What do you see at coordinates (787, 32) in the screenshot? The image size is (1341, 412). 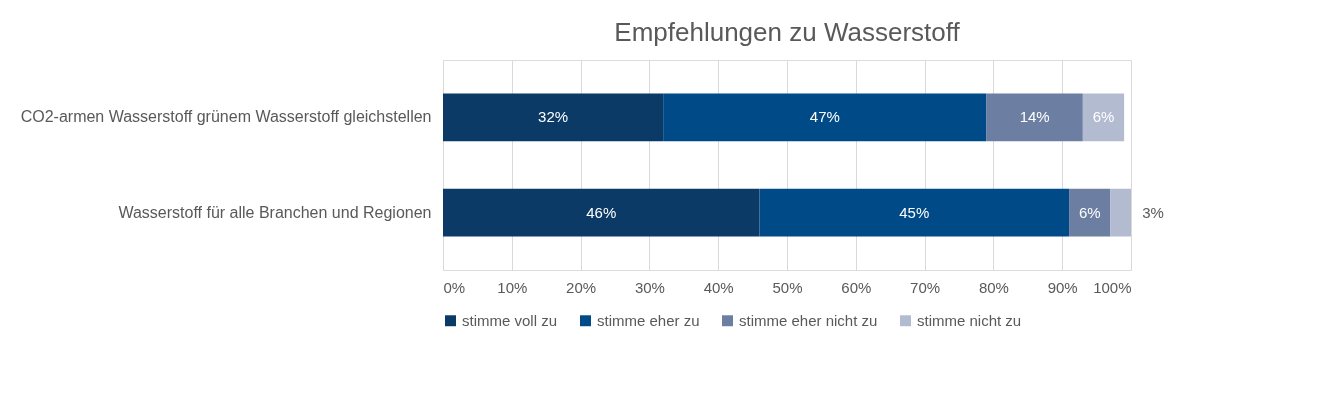 I see `chart-title: Empfehlungen zu Wasserstoff` at bounding box center [787, 32].